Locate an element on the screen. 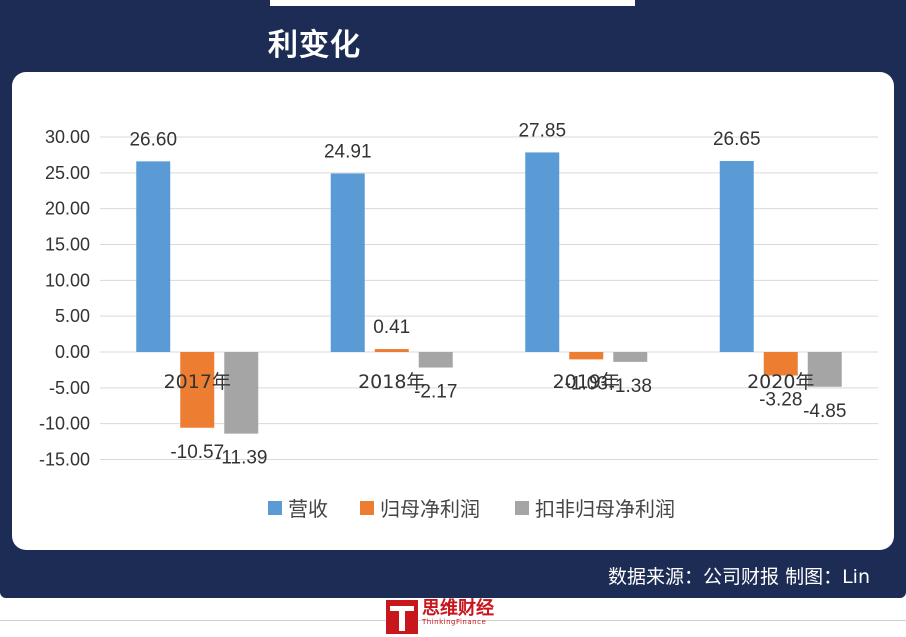  y-tick-label: 10.00 is located at coordinates (67, 280).